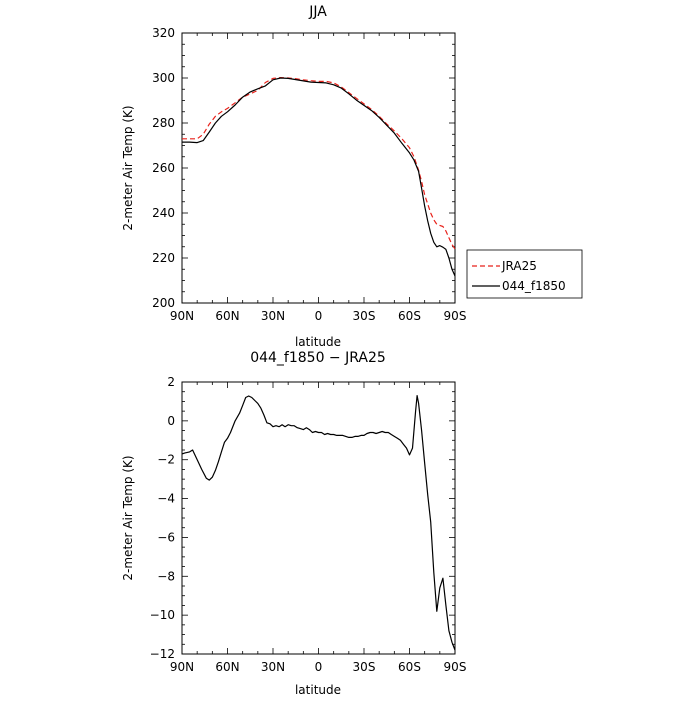  Describe the element at coordinates (163, 123) in the screenshot. I see `y-tick-label: 280` at that location.